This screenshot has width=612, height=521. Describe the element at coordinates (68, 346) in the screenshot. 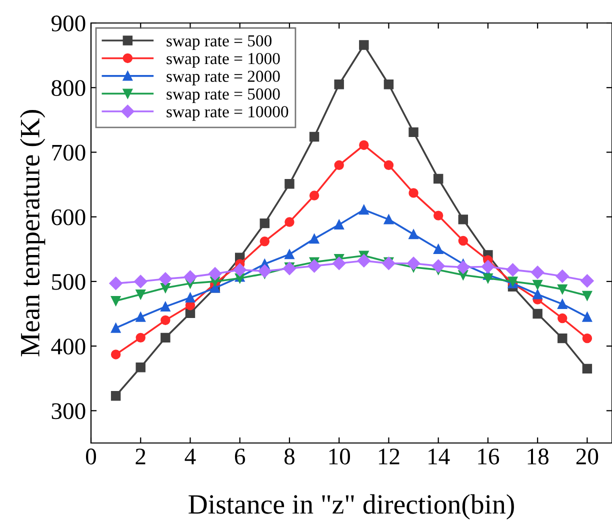

I see `y-tick-label: 400` at that location.